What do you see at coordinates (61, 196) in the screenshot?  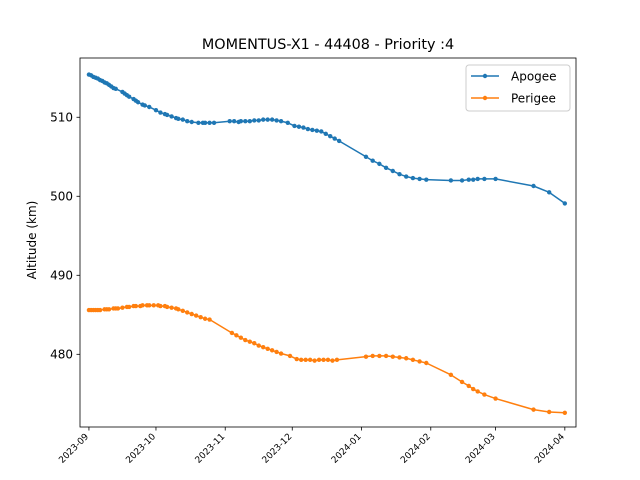 I see `y-tick-label: 500` at bounding box center [61, 196].